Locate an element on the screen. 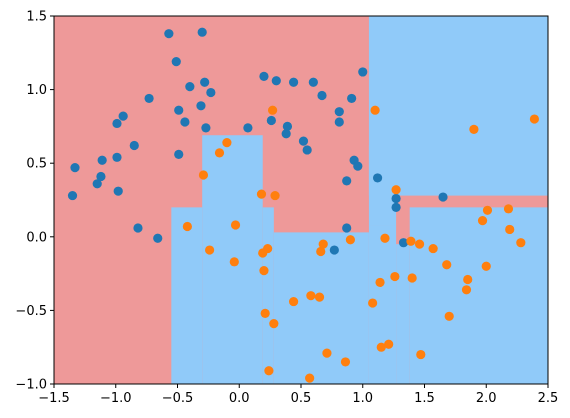 The width and height of the screenshot is (570, 418). x-tick-label: −1.5 is located at coordinates (54, 398).